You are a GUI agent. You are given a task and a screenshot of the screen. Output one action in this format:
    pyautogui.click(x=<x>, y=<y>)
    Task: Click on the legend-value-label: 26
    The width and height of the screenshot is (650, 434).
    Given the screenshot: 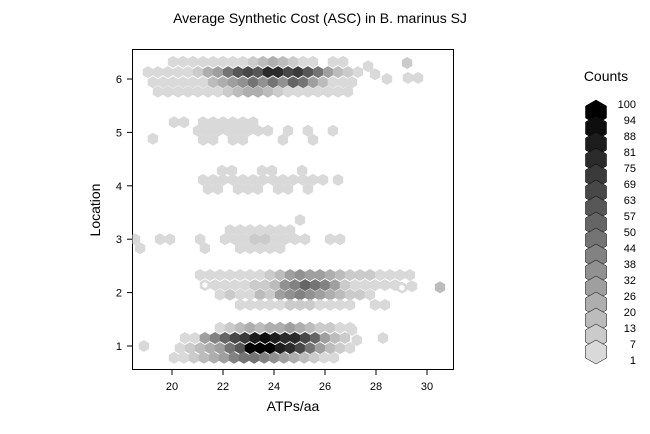 What is the action you would take?
    pyautogui.click(x=630, y=297)
    